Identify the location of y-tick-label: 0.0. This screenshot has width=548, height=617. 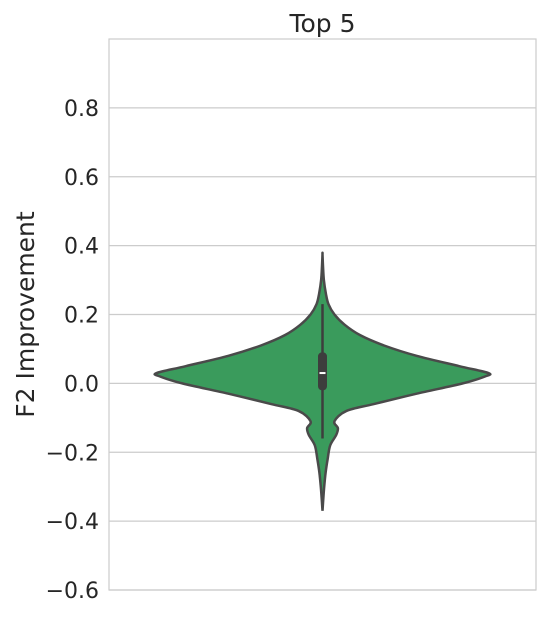
(81, 384).